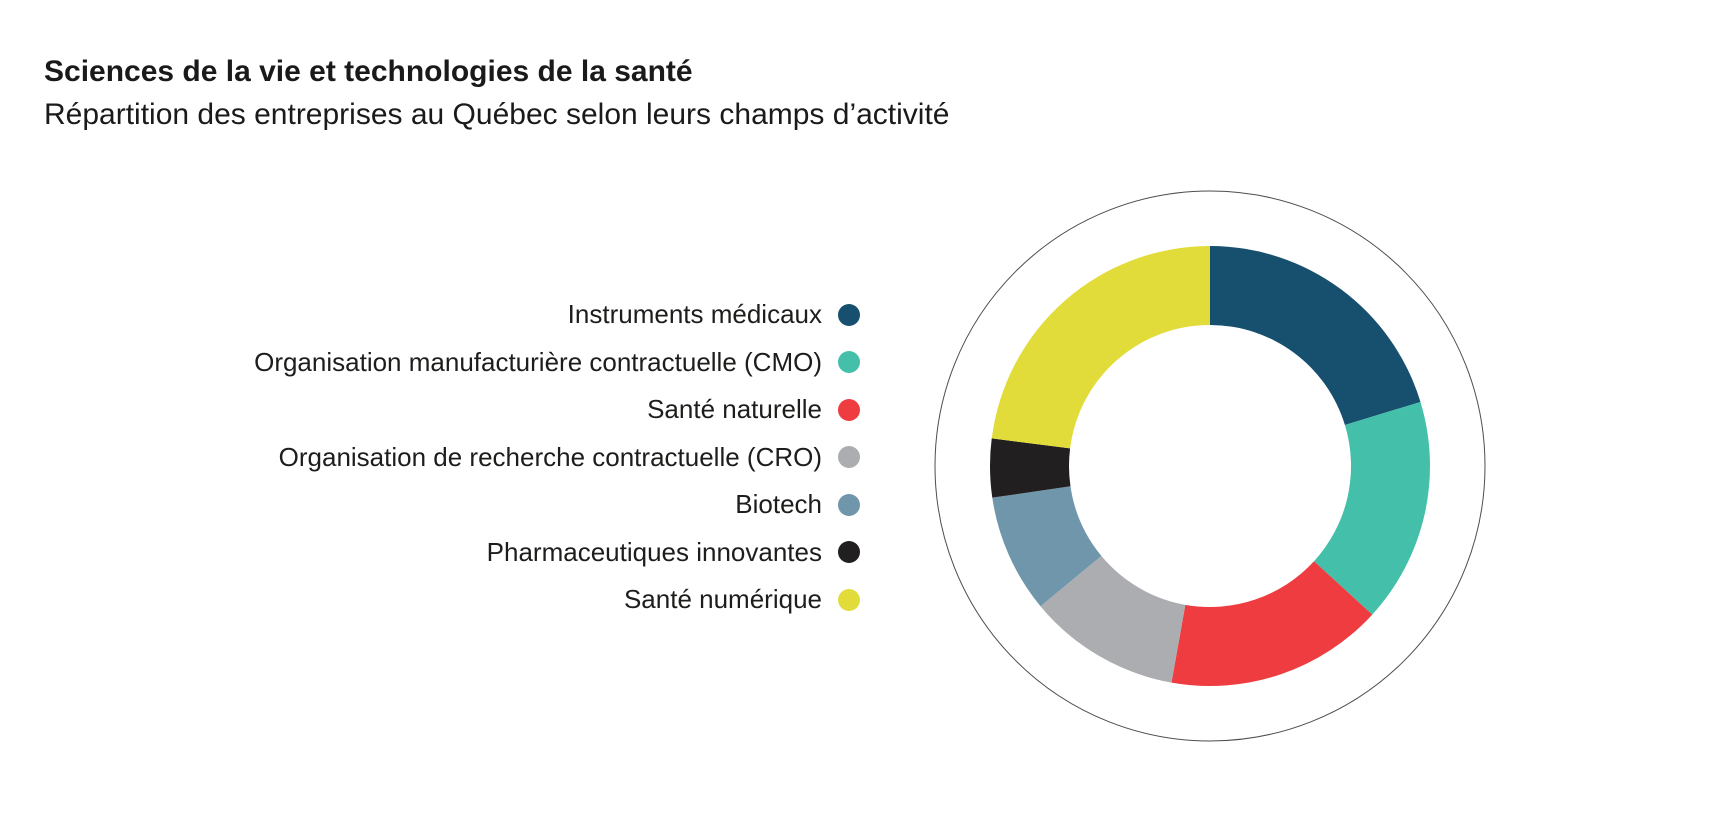  I want to click on legend-item: Pharmaceutiques innovantes, so click(430, 553).